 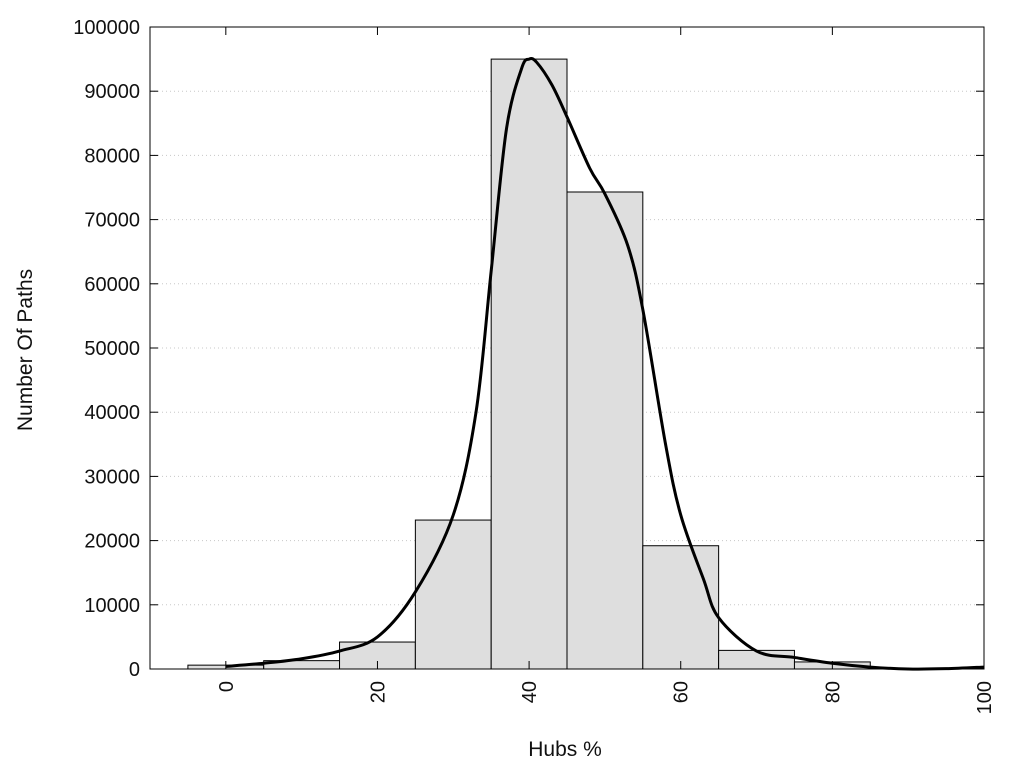 What do you see at coordinates (134, 670) in the screenshot?
I see `y-tick-label: 0` at bounding box center [134, 670].